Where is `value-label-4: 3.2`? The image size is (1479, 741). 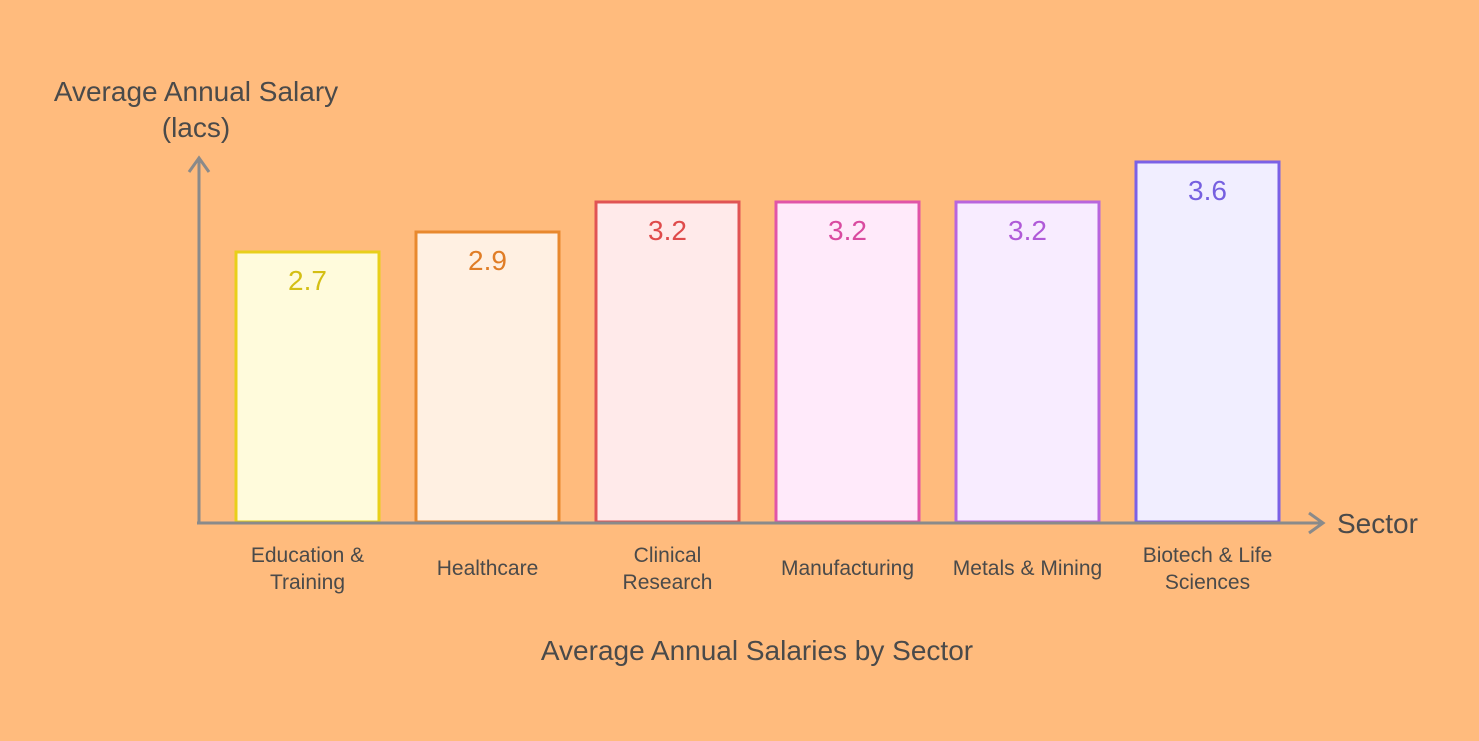
value-label-4: 3.2 is located at coordinates (1027, 230).